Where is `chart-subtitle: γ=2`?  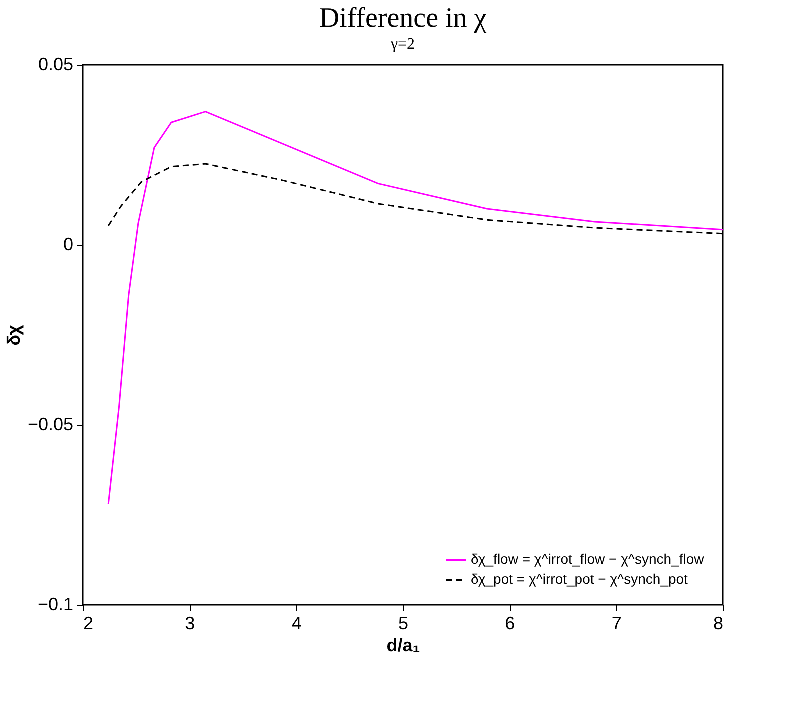
chart-subtitle: γ=2 is located at coordinates (403, 44).